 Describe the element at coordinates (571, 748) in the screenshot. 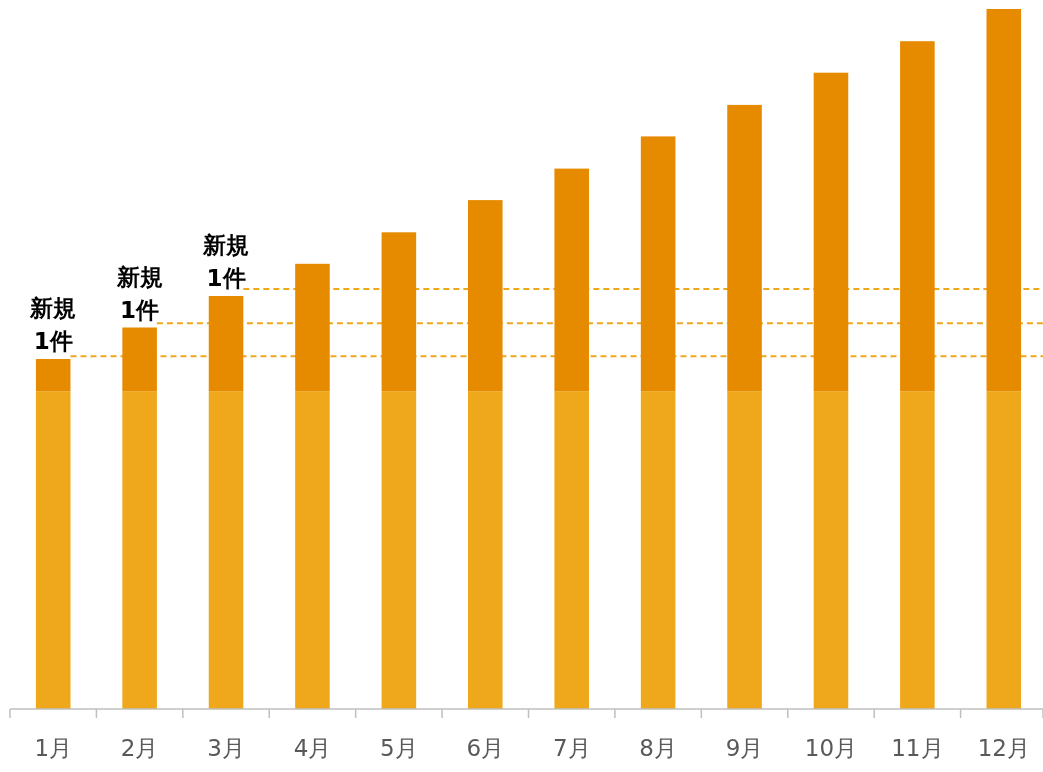

I see `x-tick-label: 7月` at that location.